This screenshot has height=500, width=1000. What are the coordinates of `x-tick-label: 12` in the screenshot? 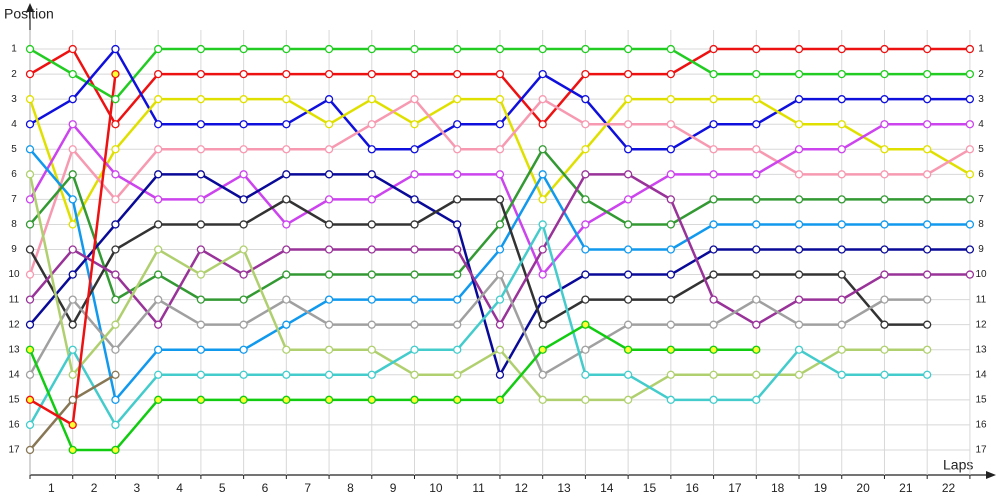 It's located at (522, 488).